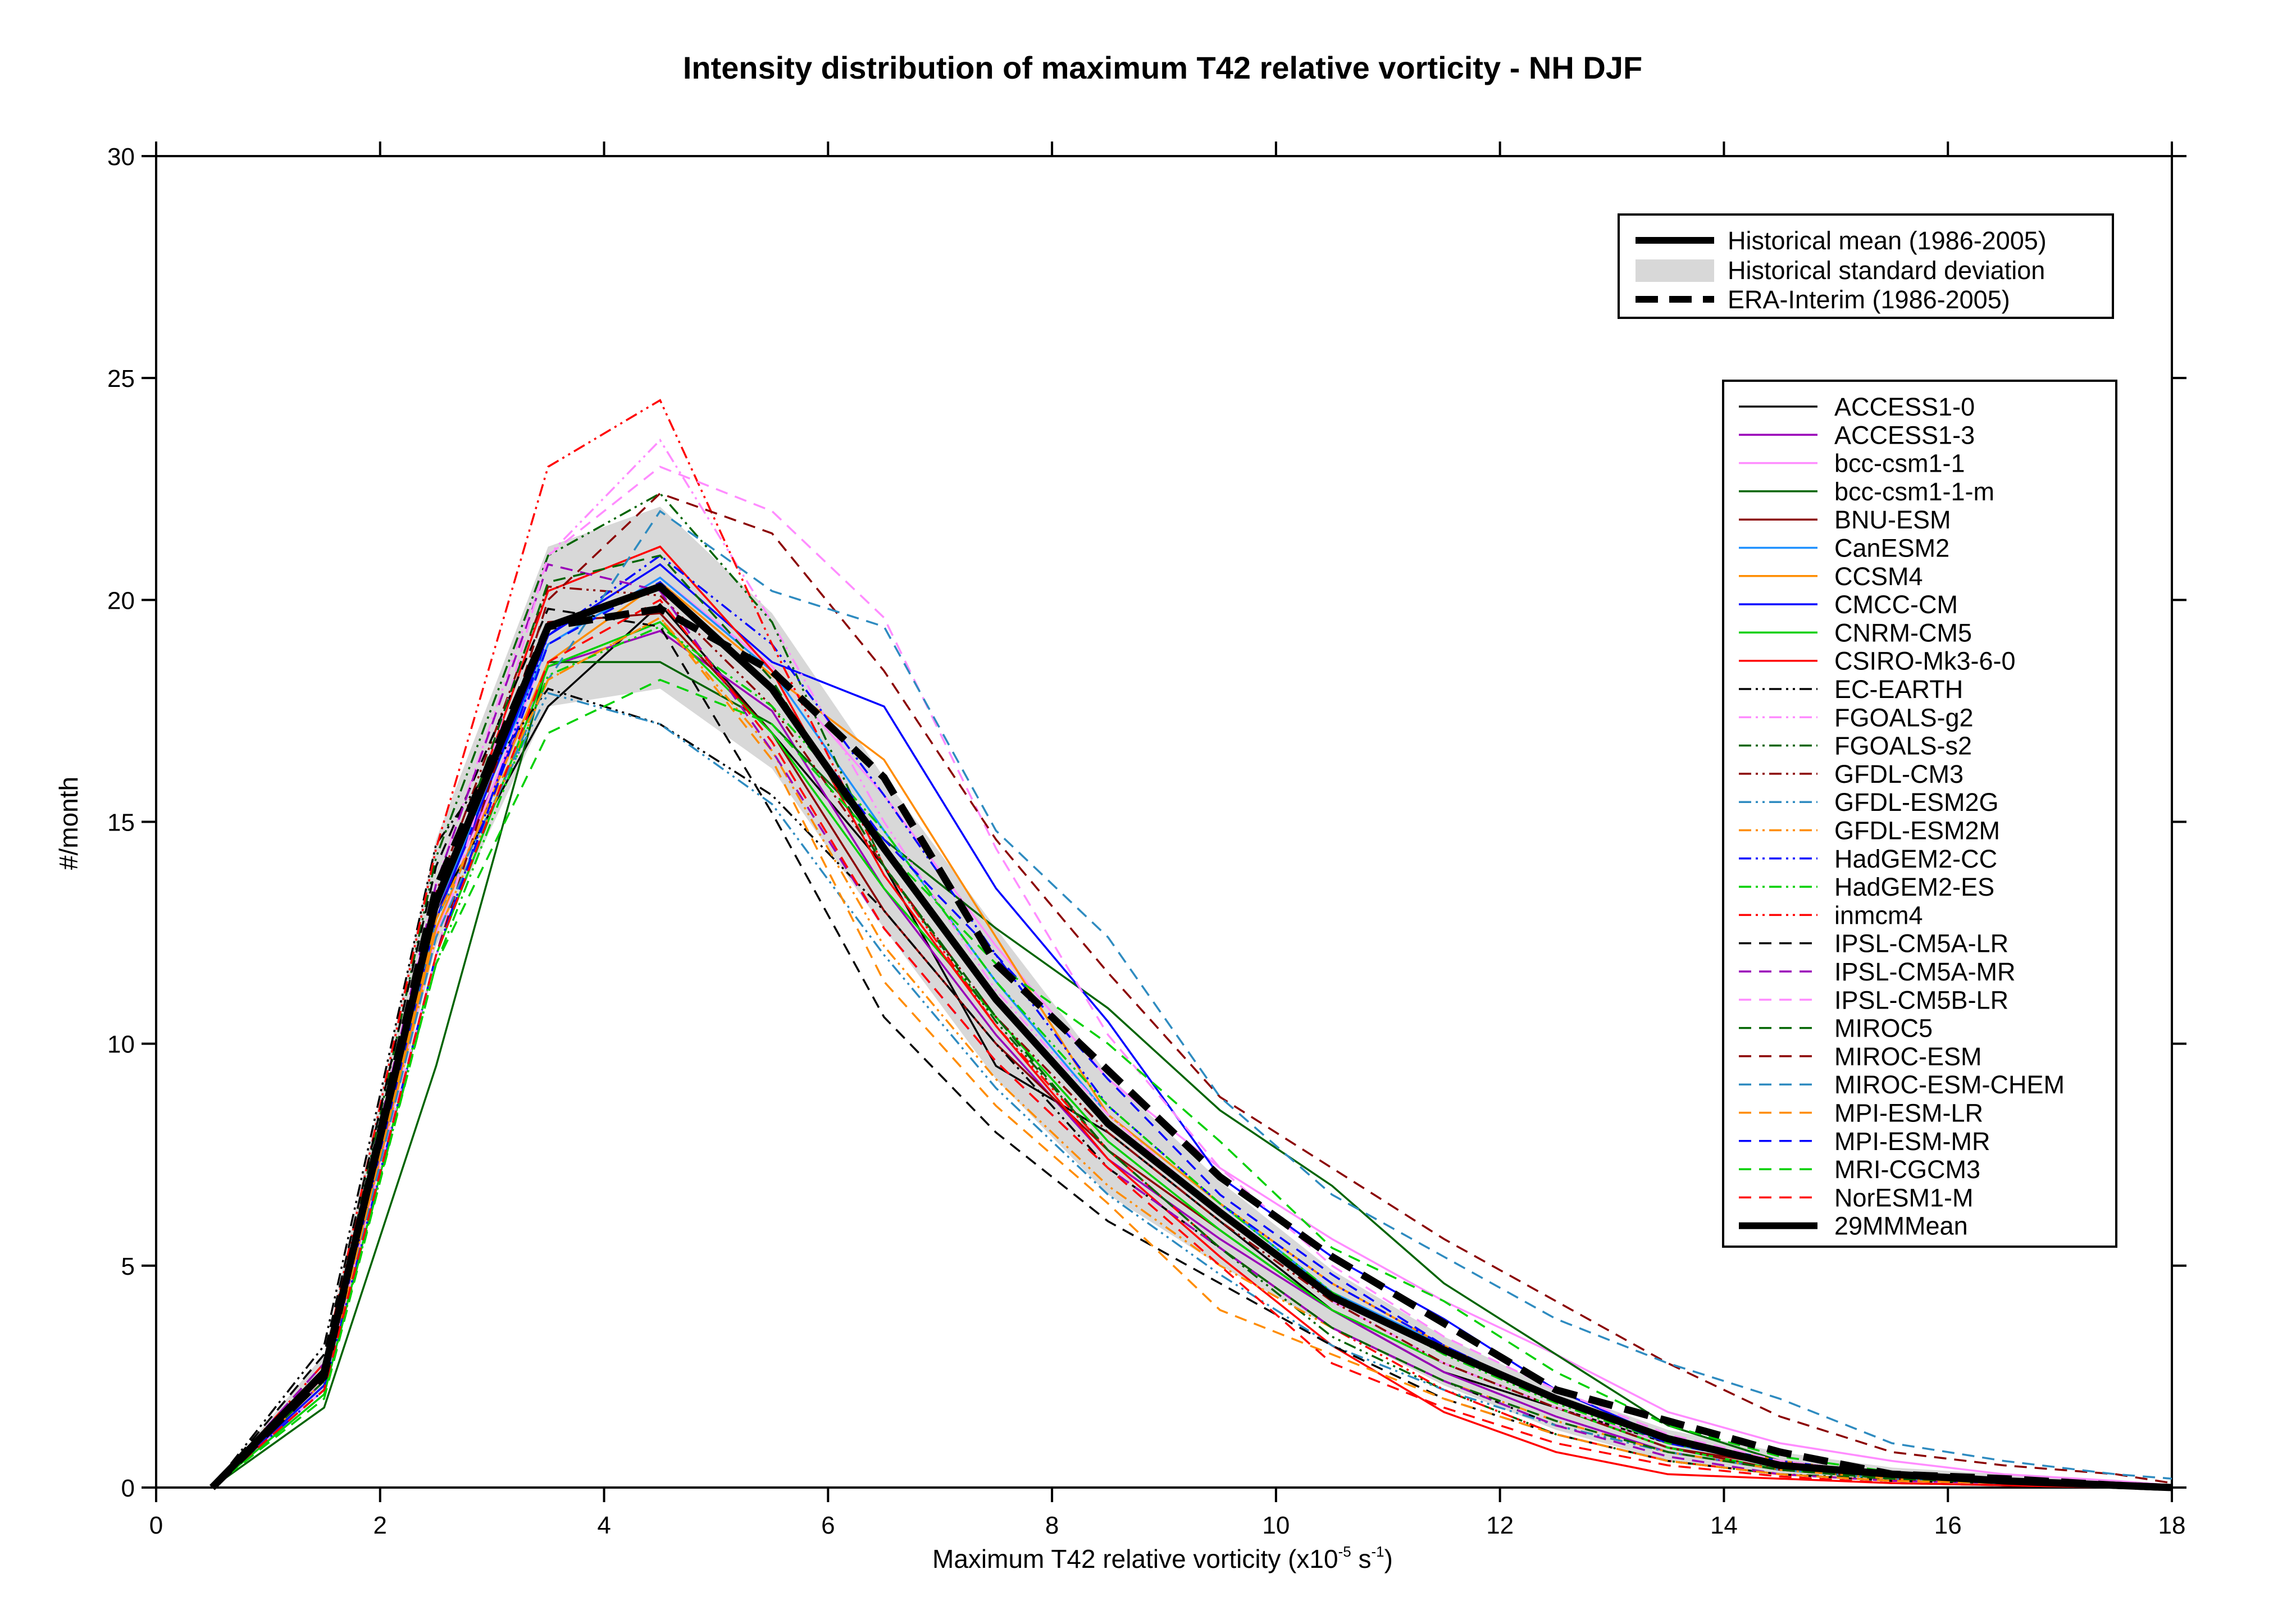 This screenshot has width=2296, height=1624. What do you see at coordinates (2172, 1525) in the screenshot?
I see `x-tick-label: 18` at bounding box center [2172, 1525].